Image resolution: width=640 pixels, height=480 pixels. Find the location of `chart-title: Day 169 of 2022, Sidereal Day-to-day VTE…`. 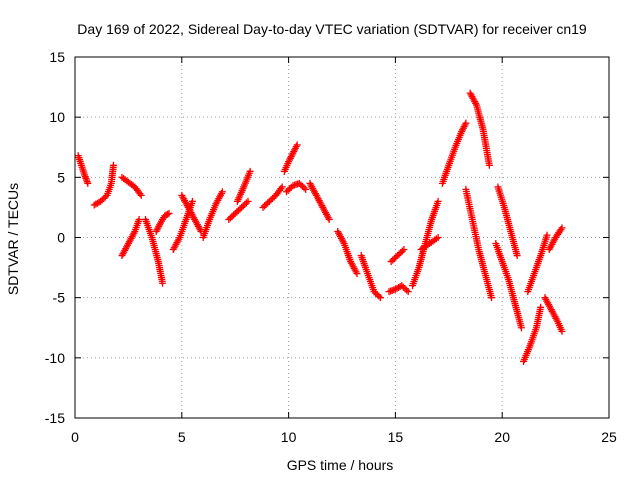

chart-title: Day 169 of 2022, Sidereal Day-to-day VTE… is located at coordinates (332, 29).